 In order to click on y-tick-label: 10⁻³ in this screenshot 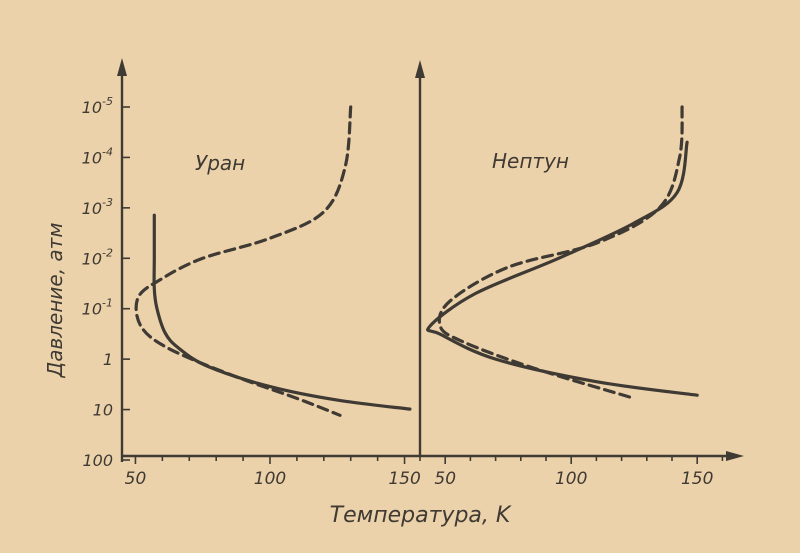, I will do `click(97, 207)`.